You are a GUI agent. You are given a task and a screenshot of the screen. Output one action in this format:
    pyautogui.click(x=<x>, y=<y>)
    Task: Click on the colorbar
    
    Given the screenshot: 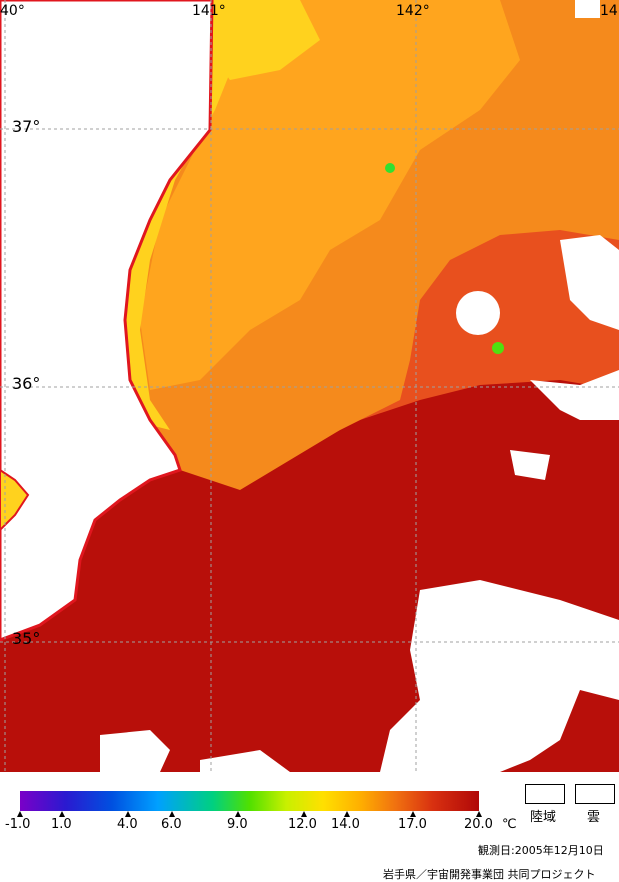 What is the action you would take?
    pyautogui.click(x=249, y=801)
    